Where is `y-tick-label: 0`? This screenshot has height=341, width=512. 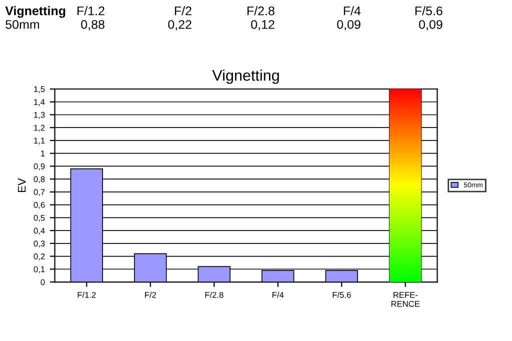
y-tick-label: 0 is located at coordinates (42, 282).